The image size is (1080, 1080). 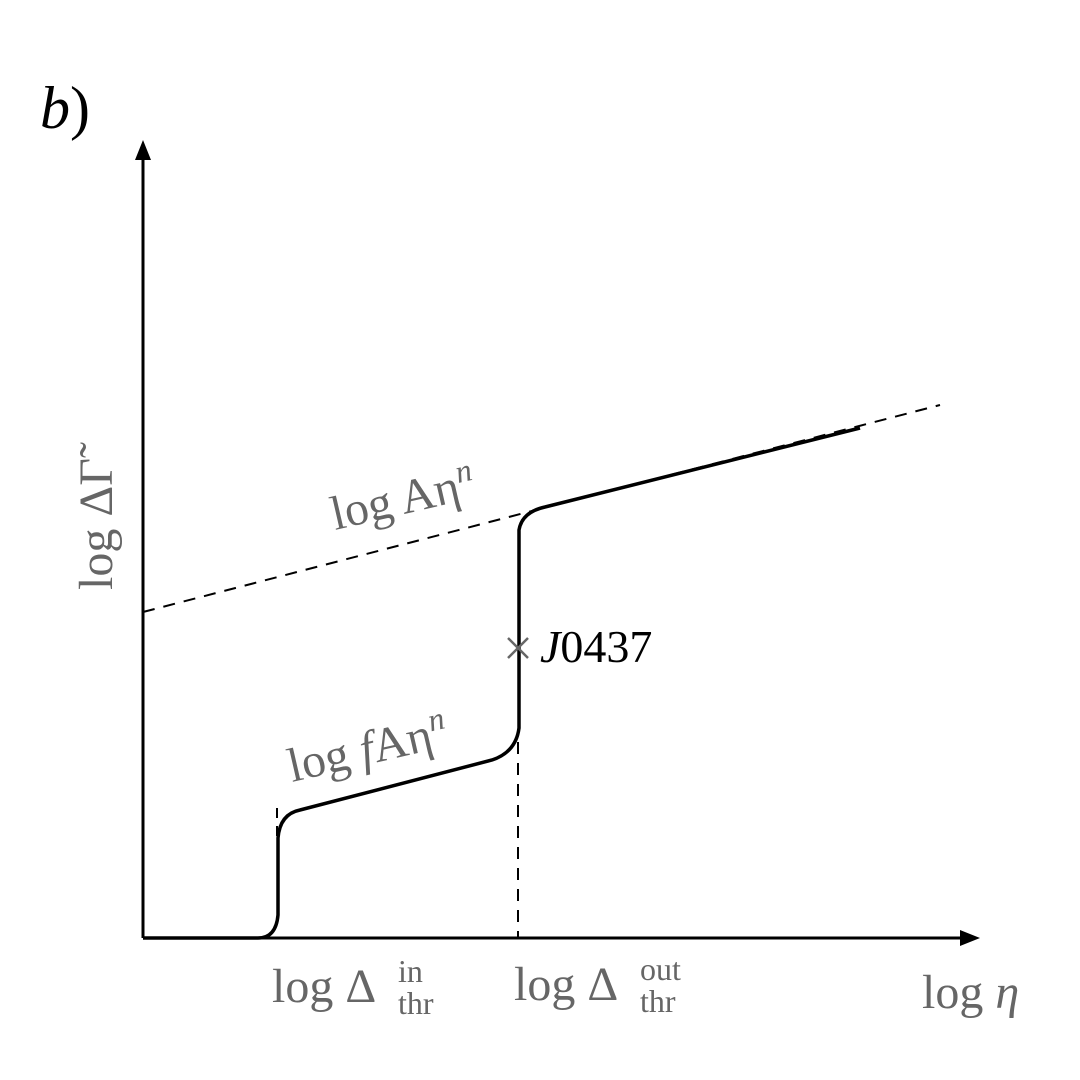 I want to click on panel-letter: b, so click(x=55, y=108).